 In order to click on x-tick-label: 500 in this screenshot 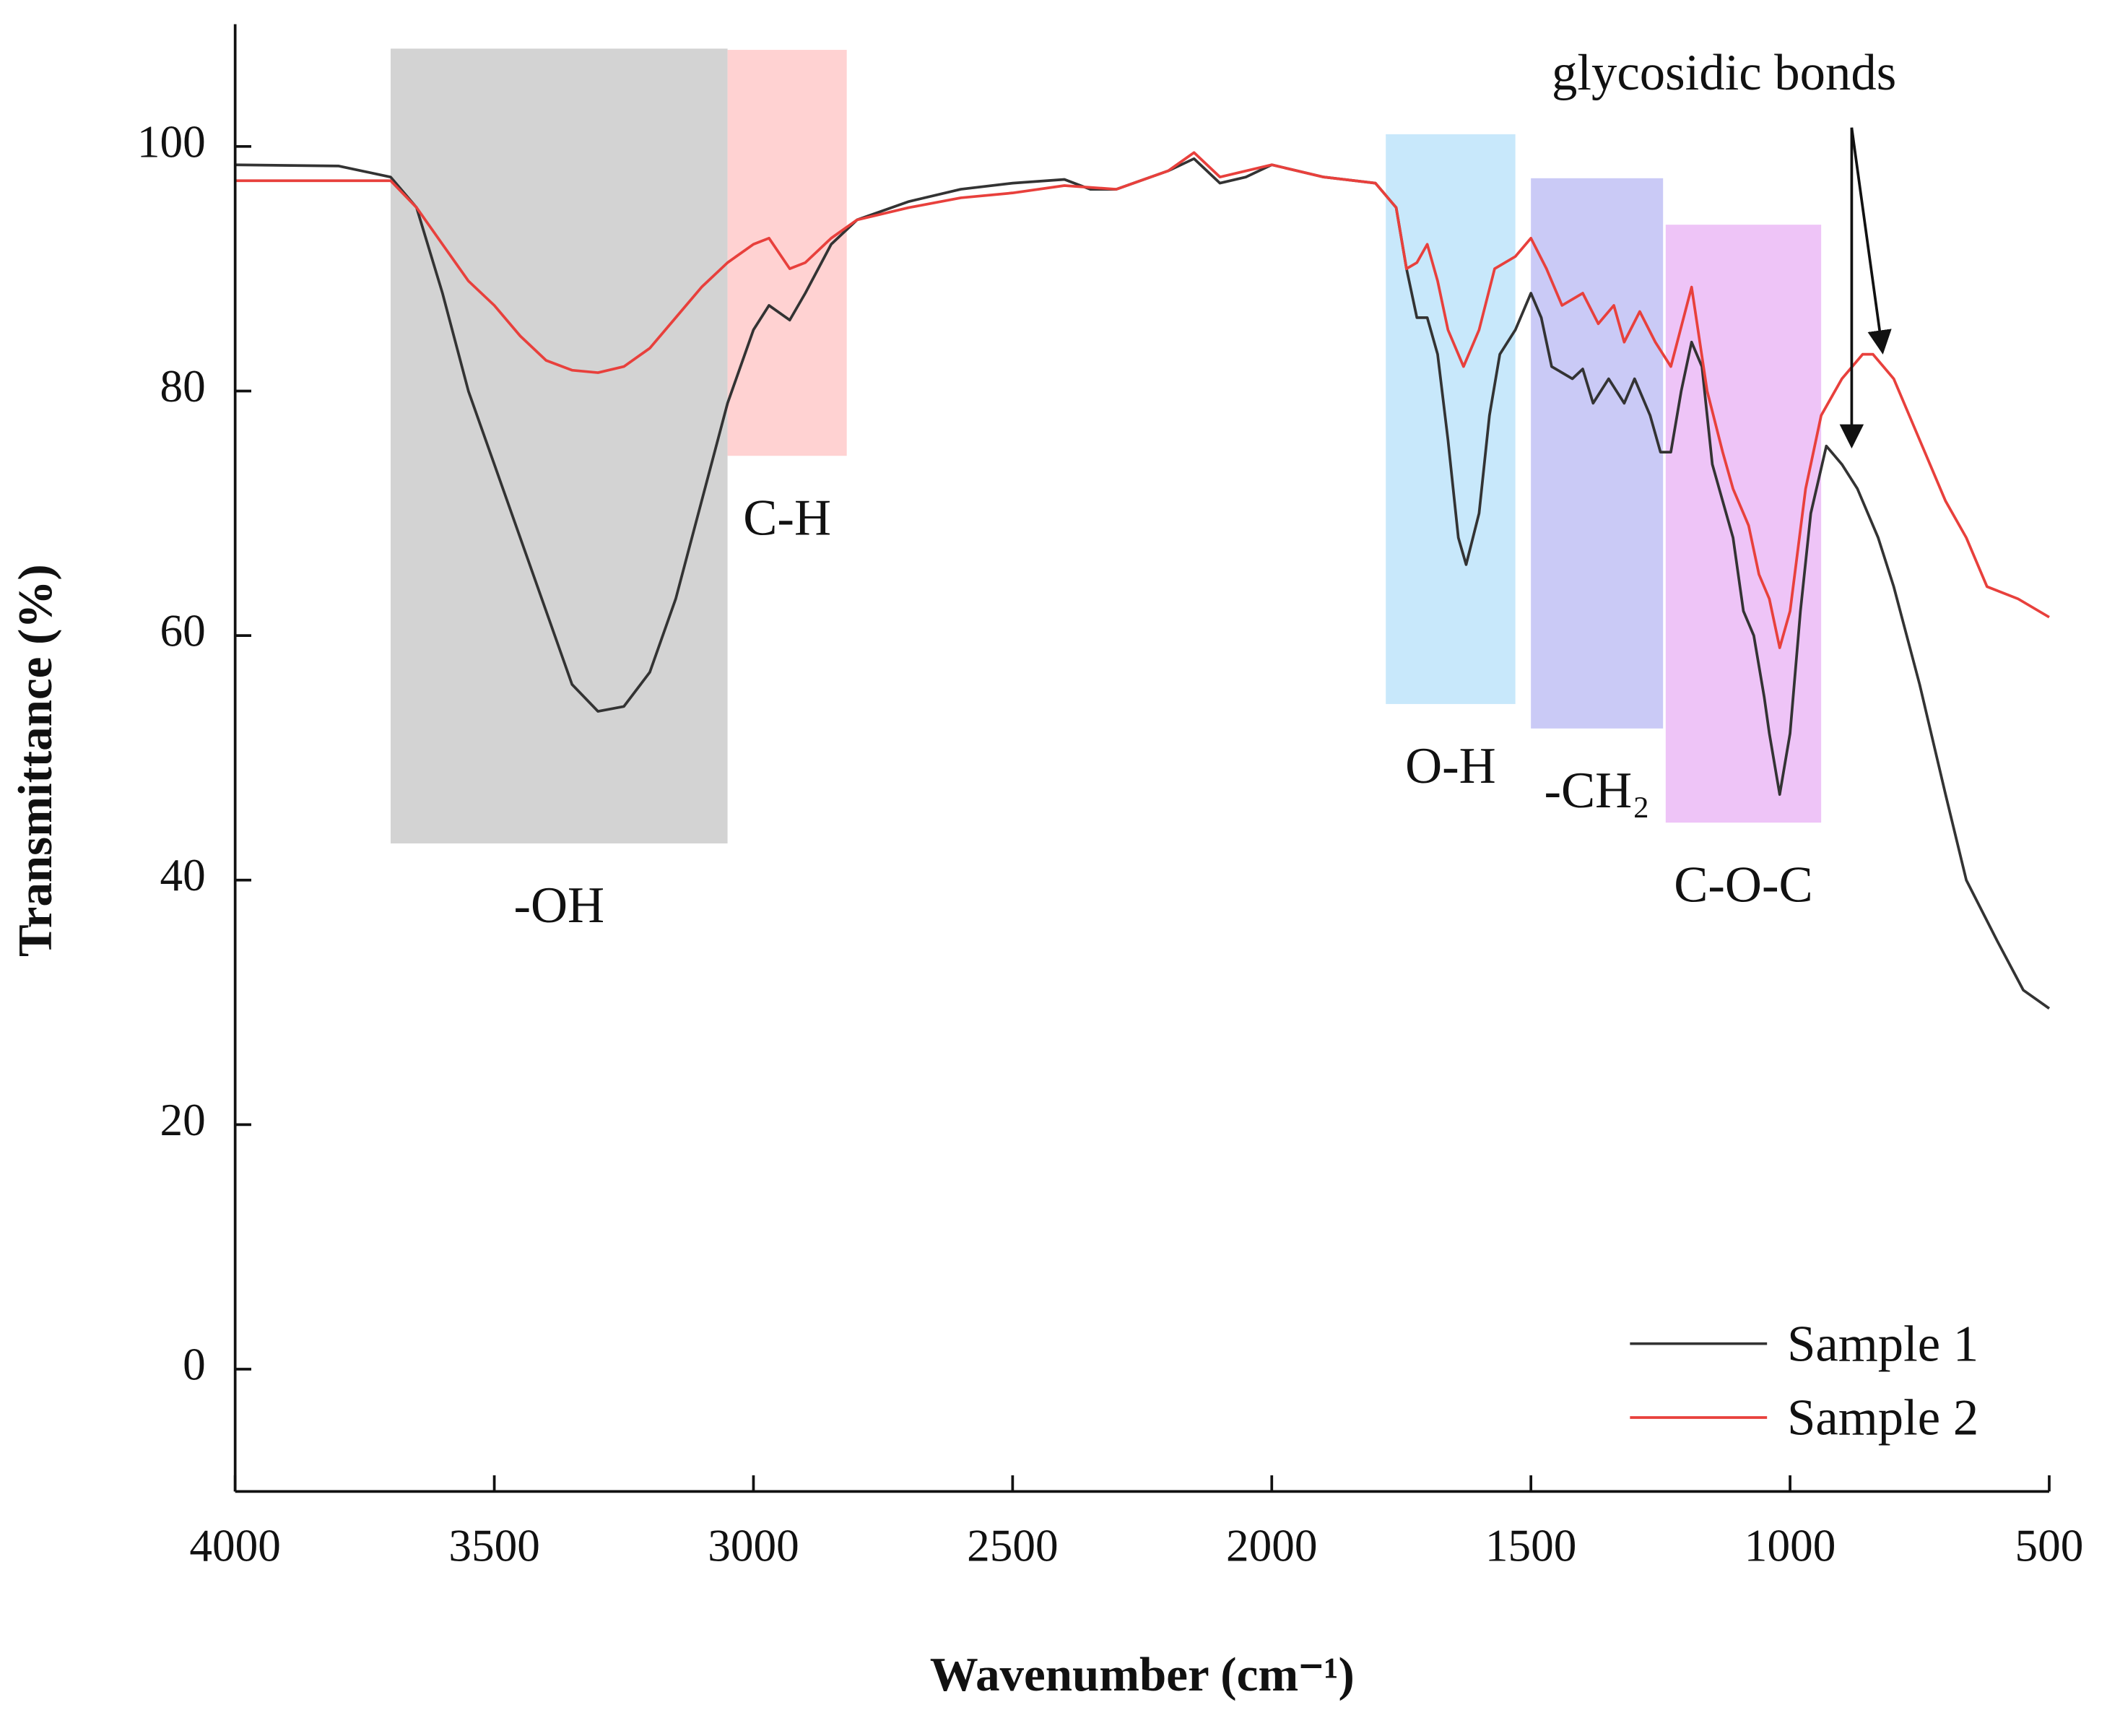, I will do `click(2050, 1546)`.